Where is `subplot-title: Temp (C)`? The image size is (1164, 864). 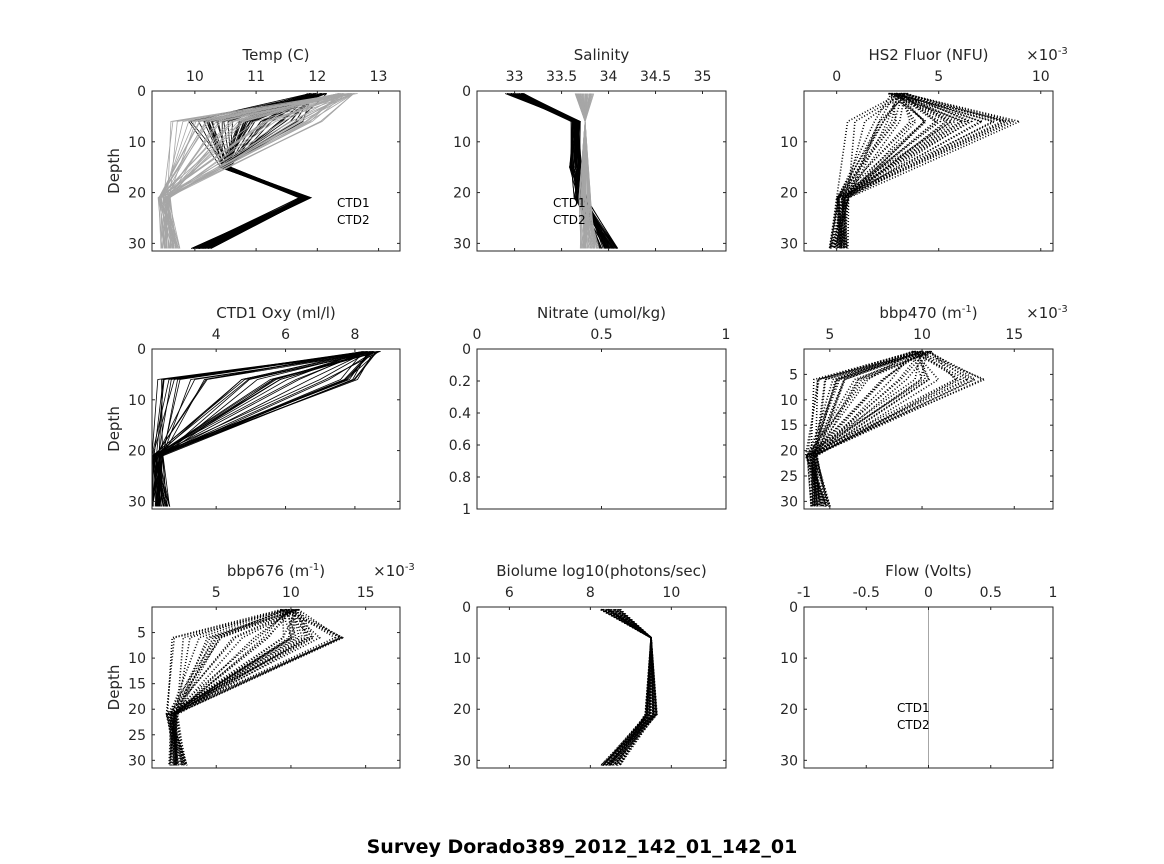
subplot-title: Temp (C) is located at coordinates (276, 55).